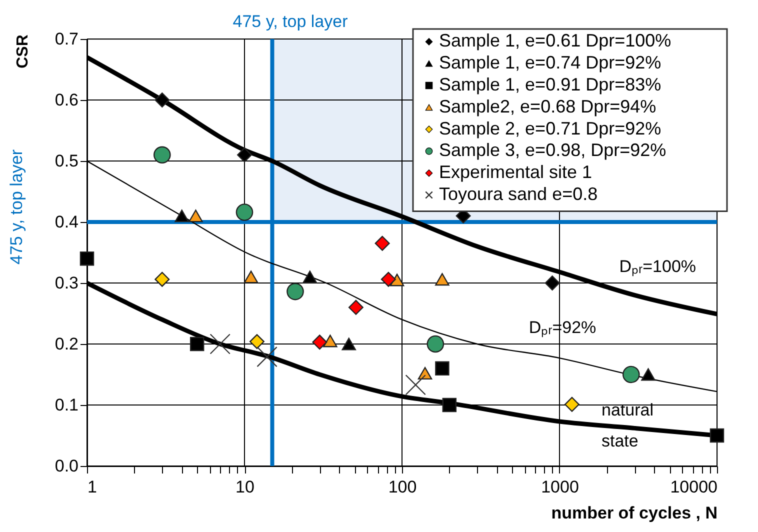 This screenshot has height=532, width=758. Describe the element at coordinates (550, 128) in the screenshot. I see `legend-label: Sample 2, e=0.71 Dpr=92%` at that location.